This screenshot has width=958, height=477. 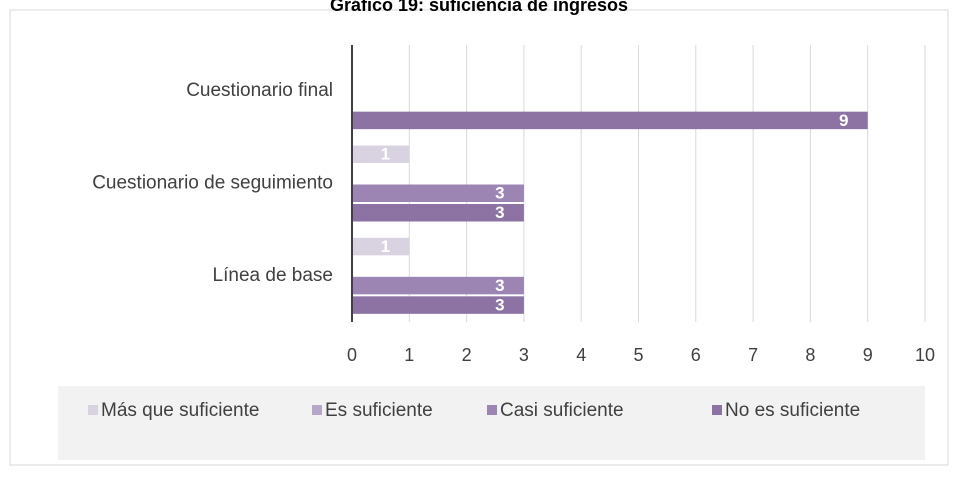 What do you see at coordinates (479, 7) in the screenshot?
I see `chart-title: Gráfico 19: suficiencia de ingresos` at bounding box center [479, 7].